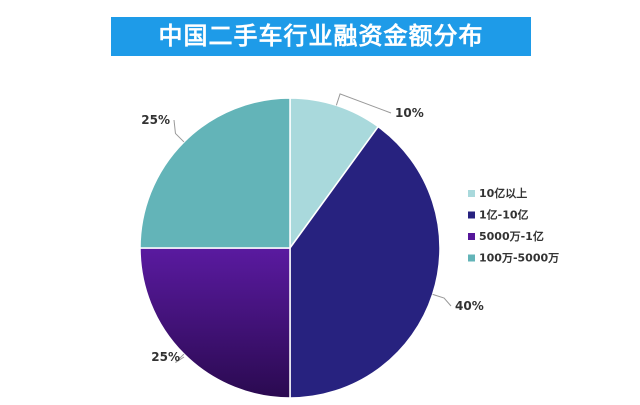 This screenshot has width=640, height=405. I want to click on data-label-0: 10%, so click(409, 113).